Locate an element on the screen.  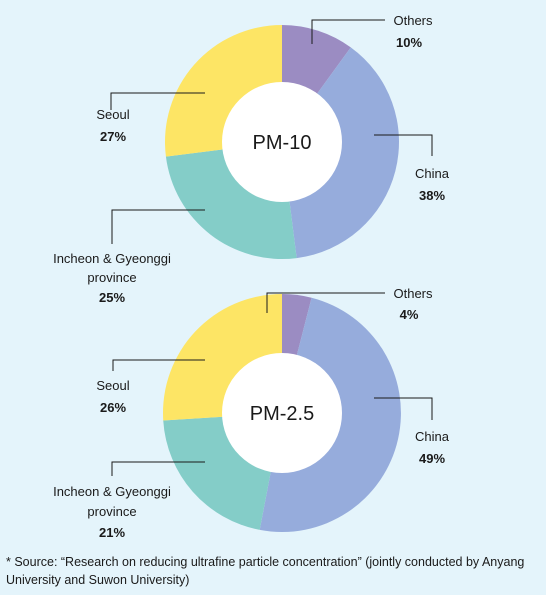
pm10-incheon-label-line1: Incheon & Gyeonggi is located at coordinates (112, 258).